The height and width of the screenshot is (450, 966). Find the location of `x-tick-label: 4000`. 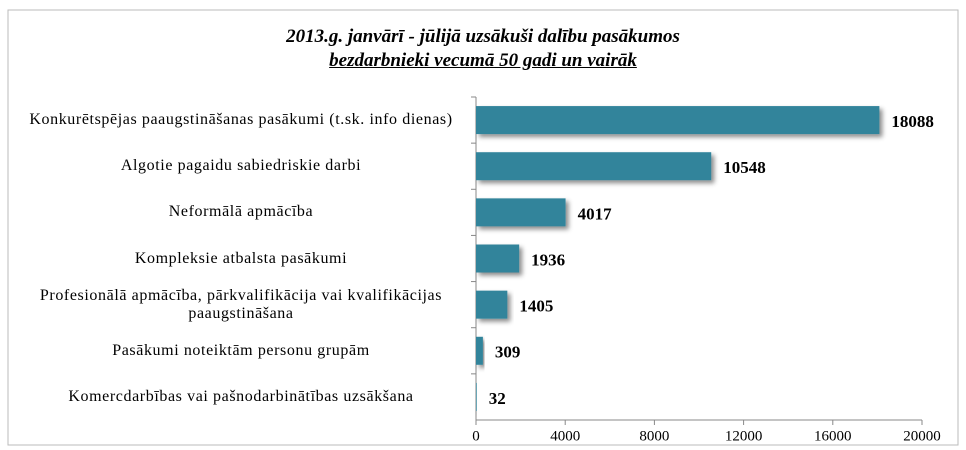

x-tick-label: 4000 is located at coordinates (565, 436).